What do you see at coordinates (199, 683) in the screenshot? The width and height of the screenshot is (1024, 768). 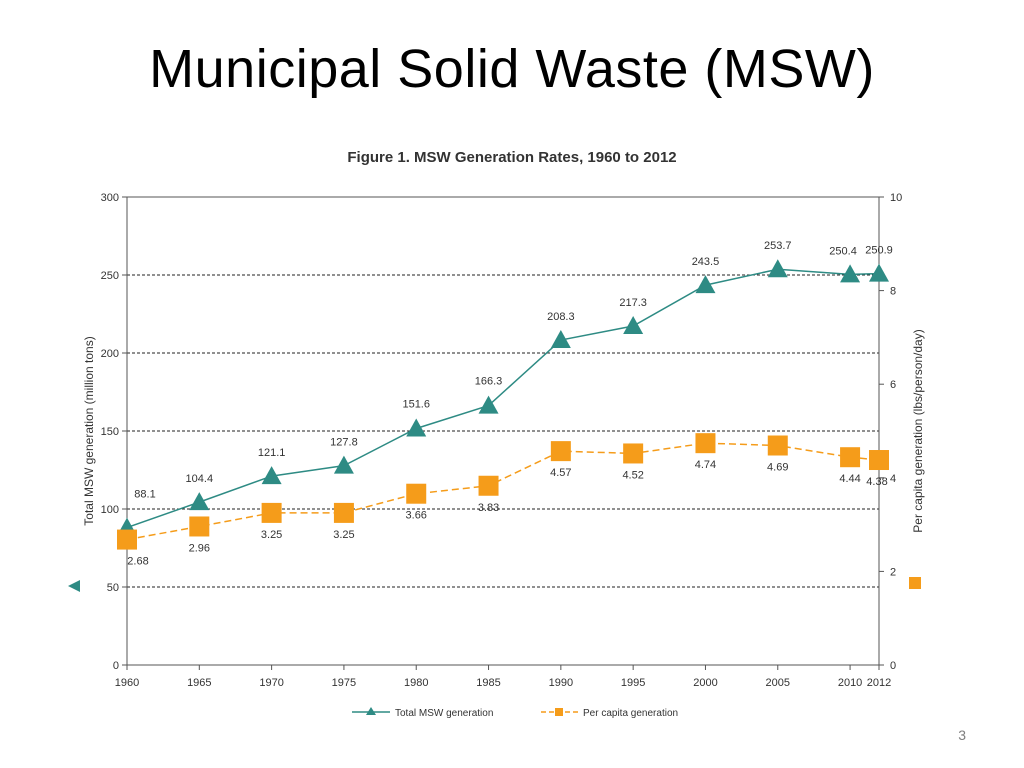 I see `x-tick-label: 1965` at bounding box center [199, 683].